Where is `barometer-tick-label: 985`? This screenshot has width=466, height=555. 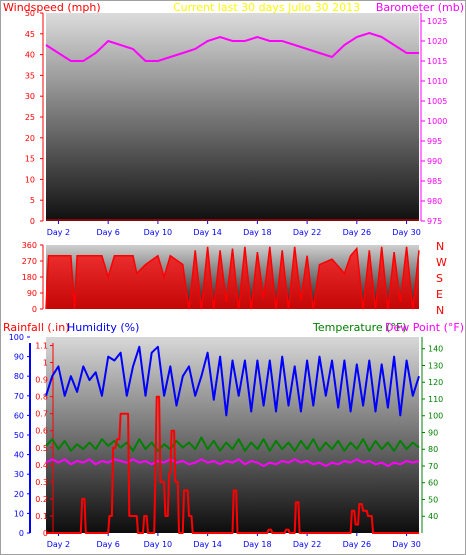 barometer-tick-label: 985 is located at coordinates (434, 181).